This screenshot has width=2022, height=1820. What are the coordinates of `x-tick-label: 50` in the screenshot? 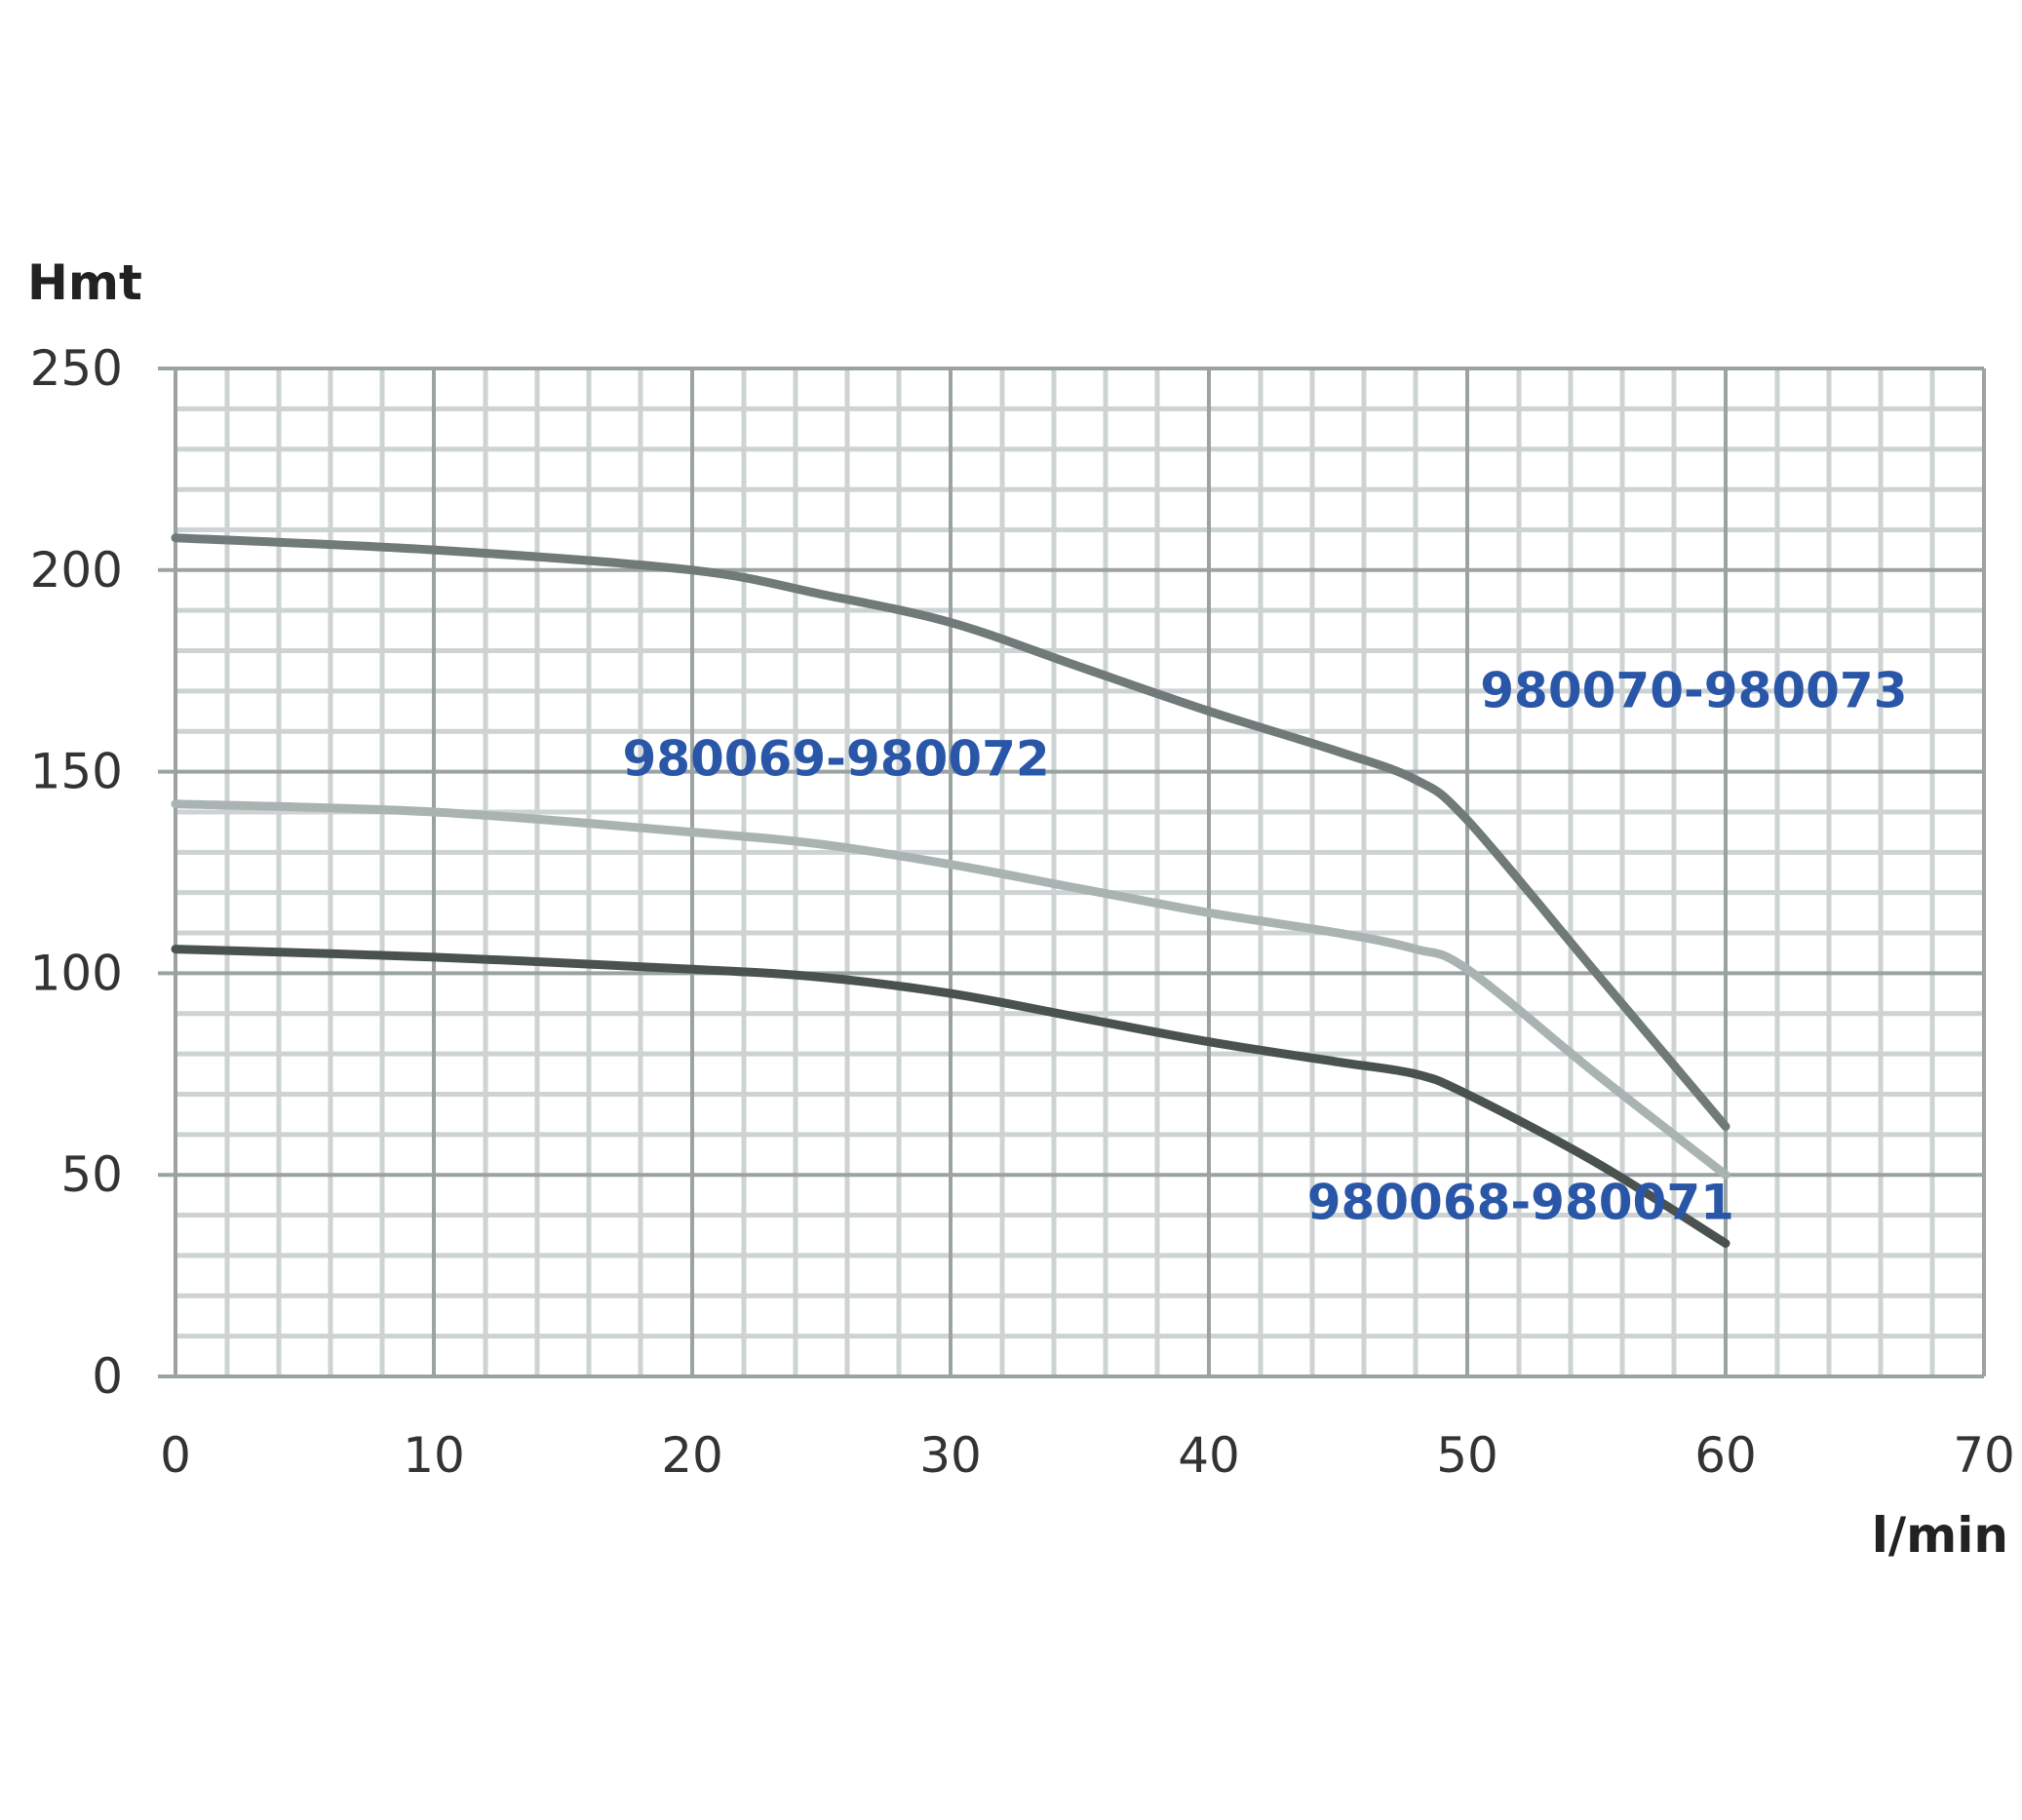 It's located at (1467, 1455).